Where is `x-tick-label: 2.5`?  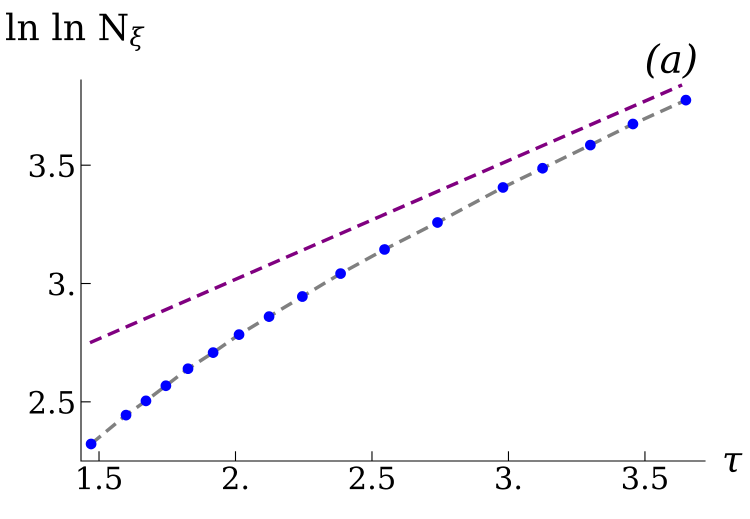 x-tick-label: 2.5 is located at coordinates (372, 478).